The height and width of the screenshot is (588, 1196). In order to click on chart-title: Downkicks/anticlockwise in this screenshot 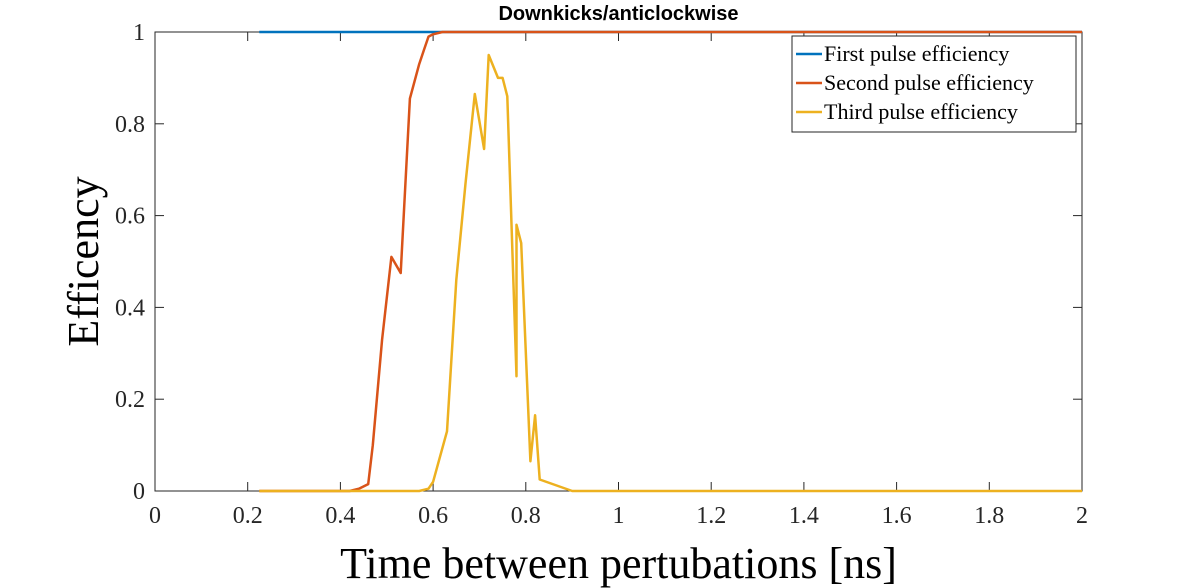, I will do `click(618, 14)`.